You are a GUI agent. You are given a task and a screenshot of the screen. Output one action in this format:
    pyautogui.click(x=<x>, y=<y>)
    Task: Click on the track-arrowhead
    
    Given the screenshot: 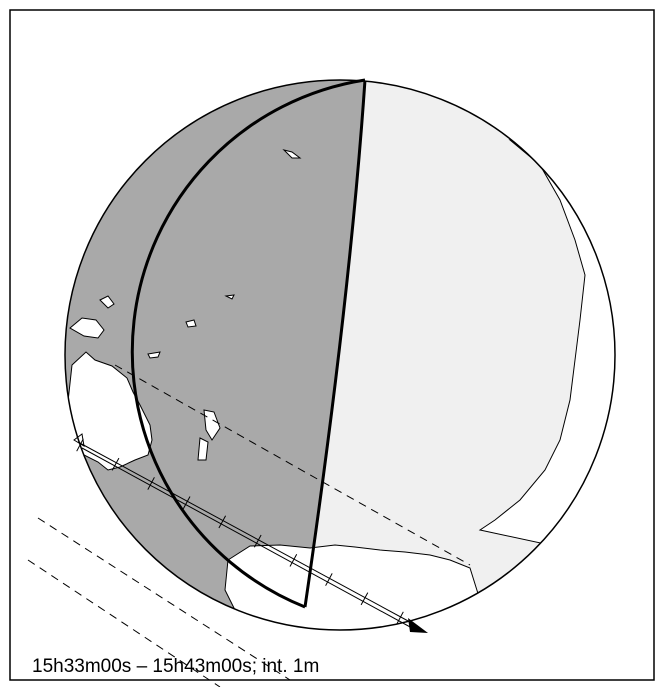 What is the action you would take?
    pyautogui.click(x=418, y=625)
    